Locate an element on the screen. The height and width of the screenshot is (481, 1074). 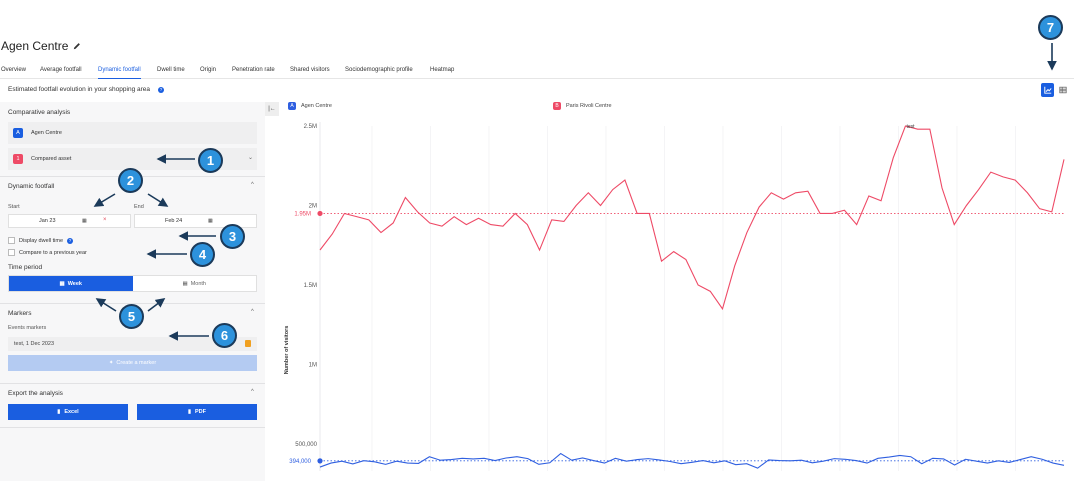
create-marker-button: ✦ Create a marker is located at coordinates (132, 363).